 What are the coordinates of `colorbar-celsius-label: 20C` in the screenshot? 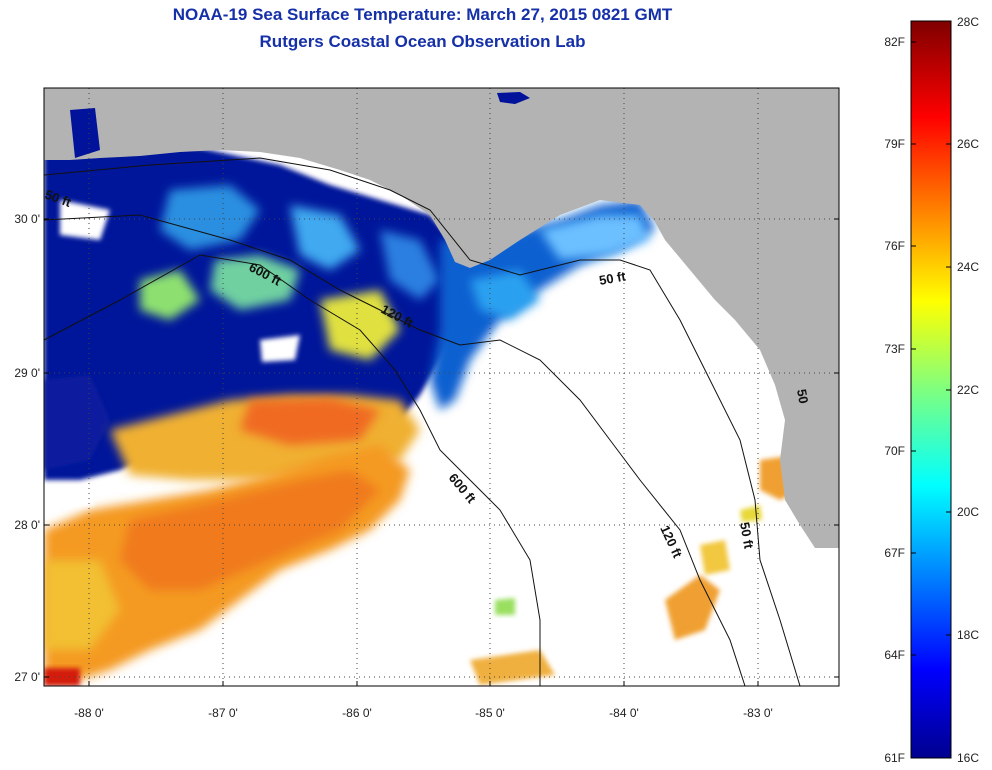 It's located at (968, 512).